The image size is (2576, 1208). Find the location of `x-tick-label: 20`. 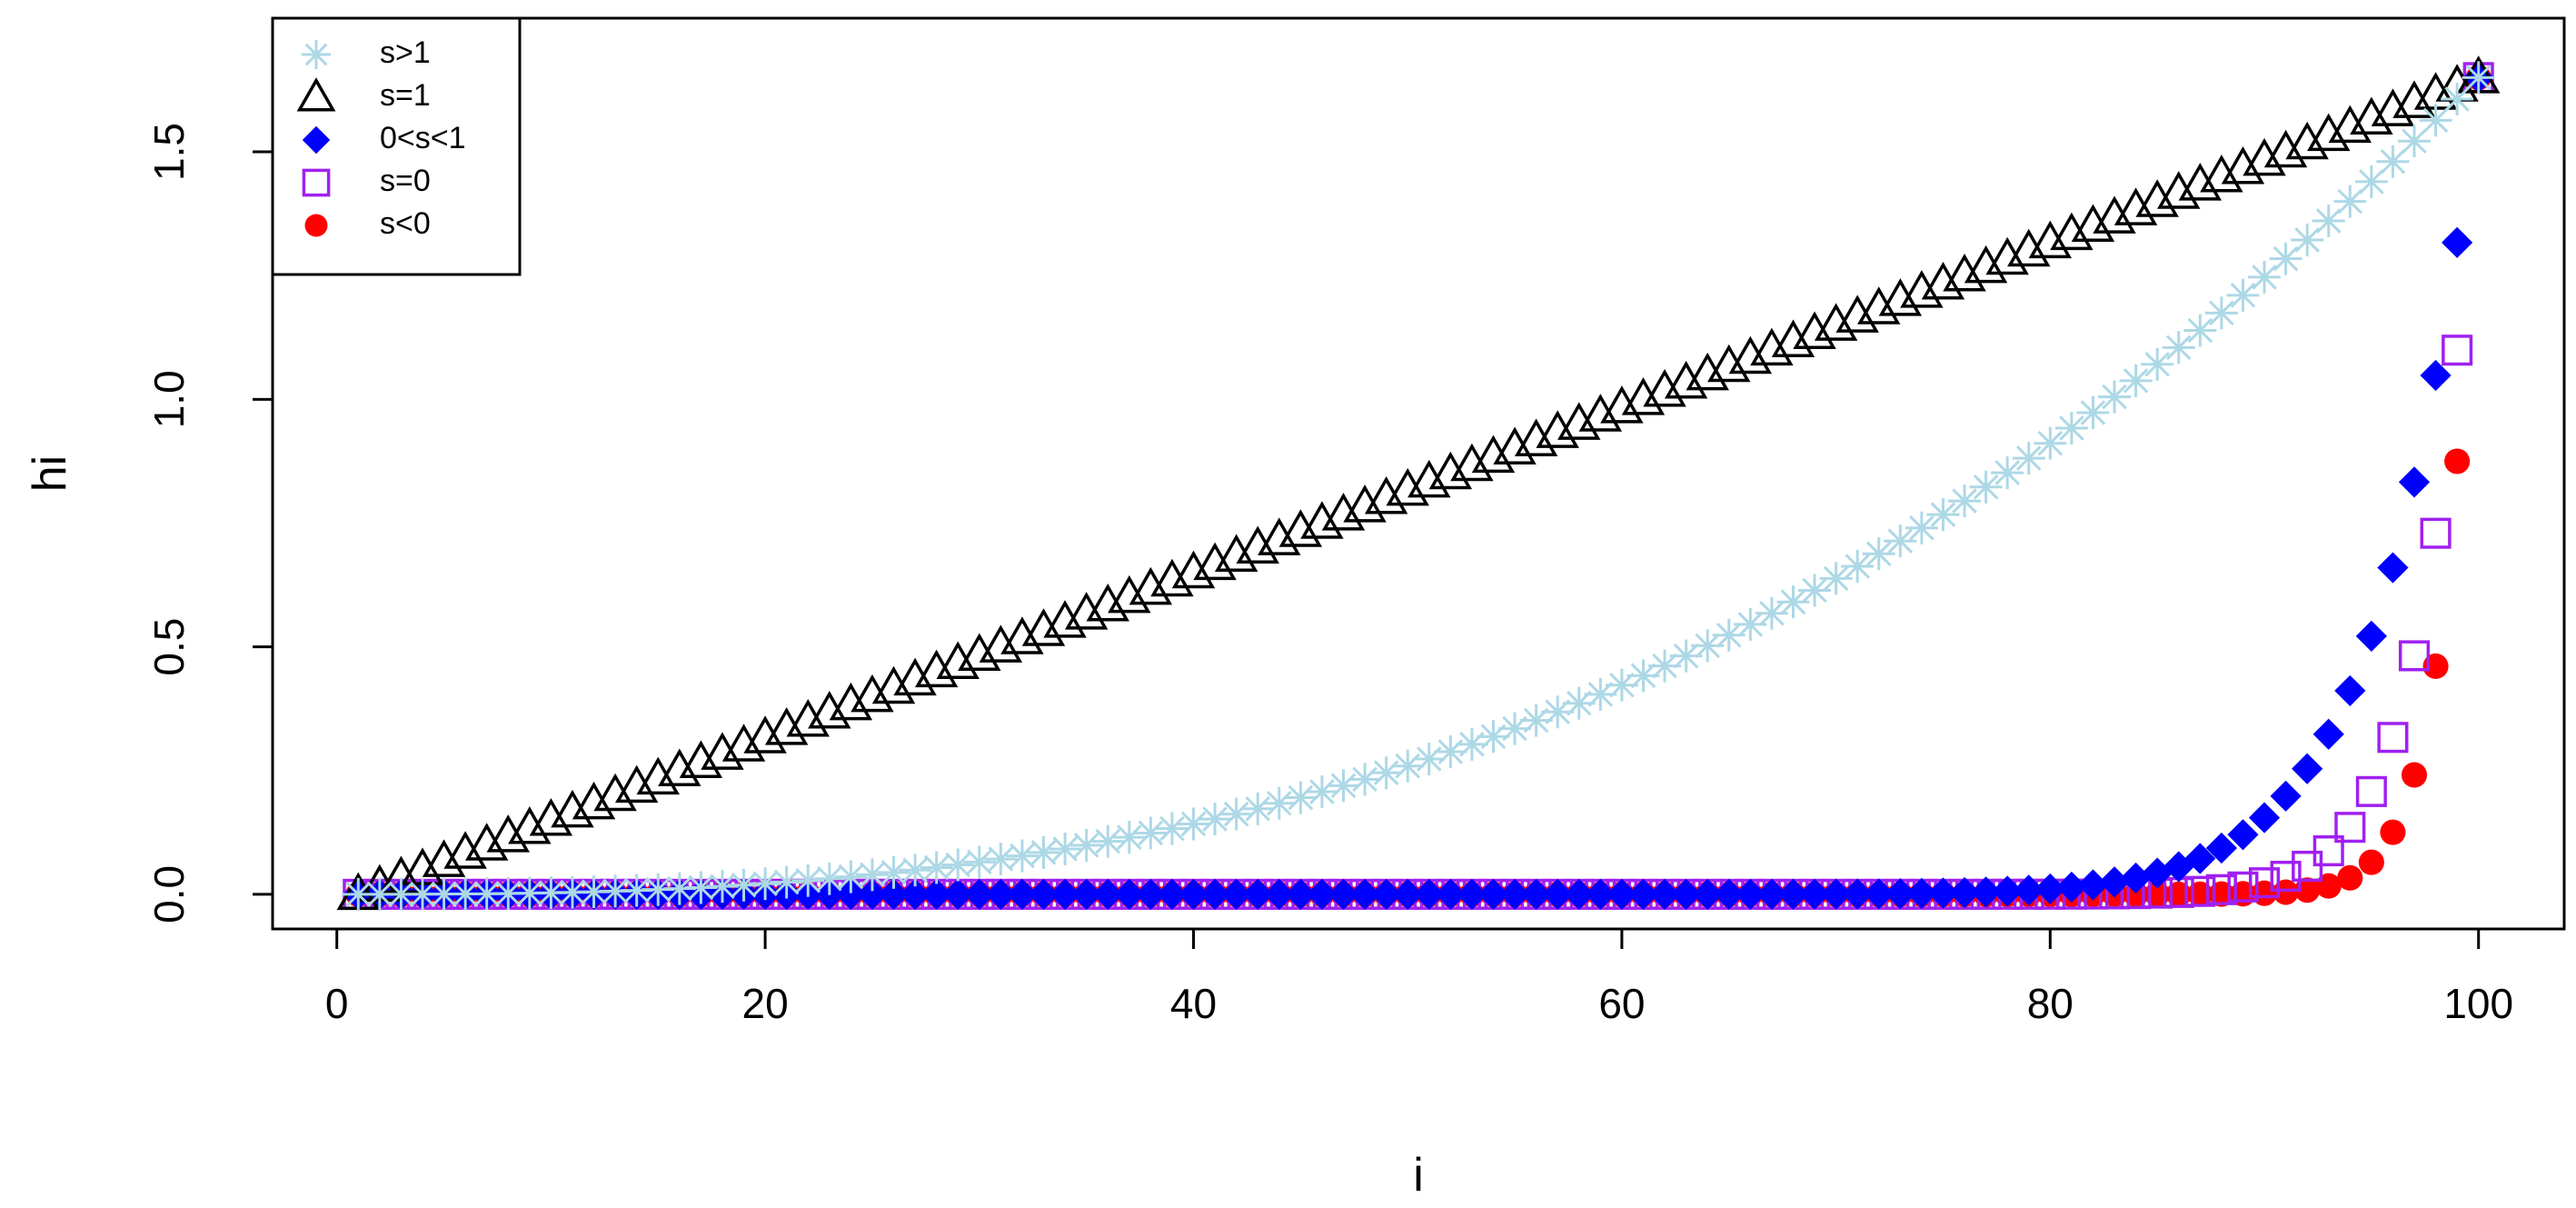

x-tick-label: 20 is located at coordinates (766, 1003).